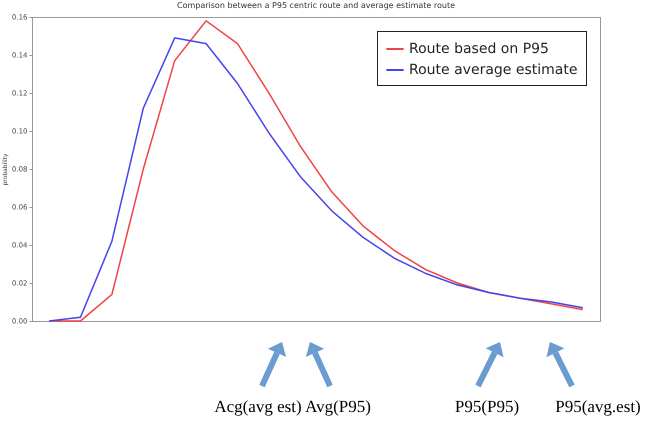 The image size is (652, 424). I want to click on legend-label: Route average estimate, so click(493, 70).